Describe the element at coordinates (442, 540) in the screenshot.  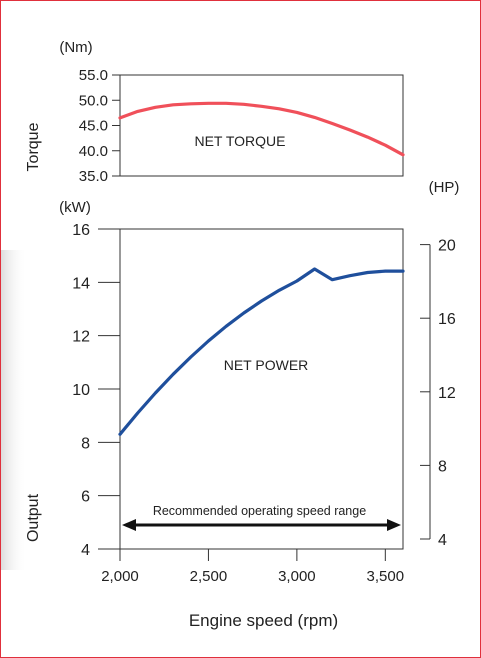
I see `hp-tick-label: 4` at that location.